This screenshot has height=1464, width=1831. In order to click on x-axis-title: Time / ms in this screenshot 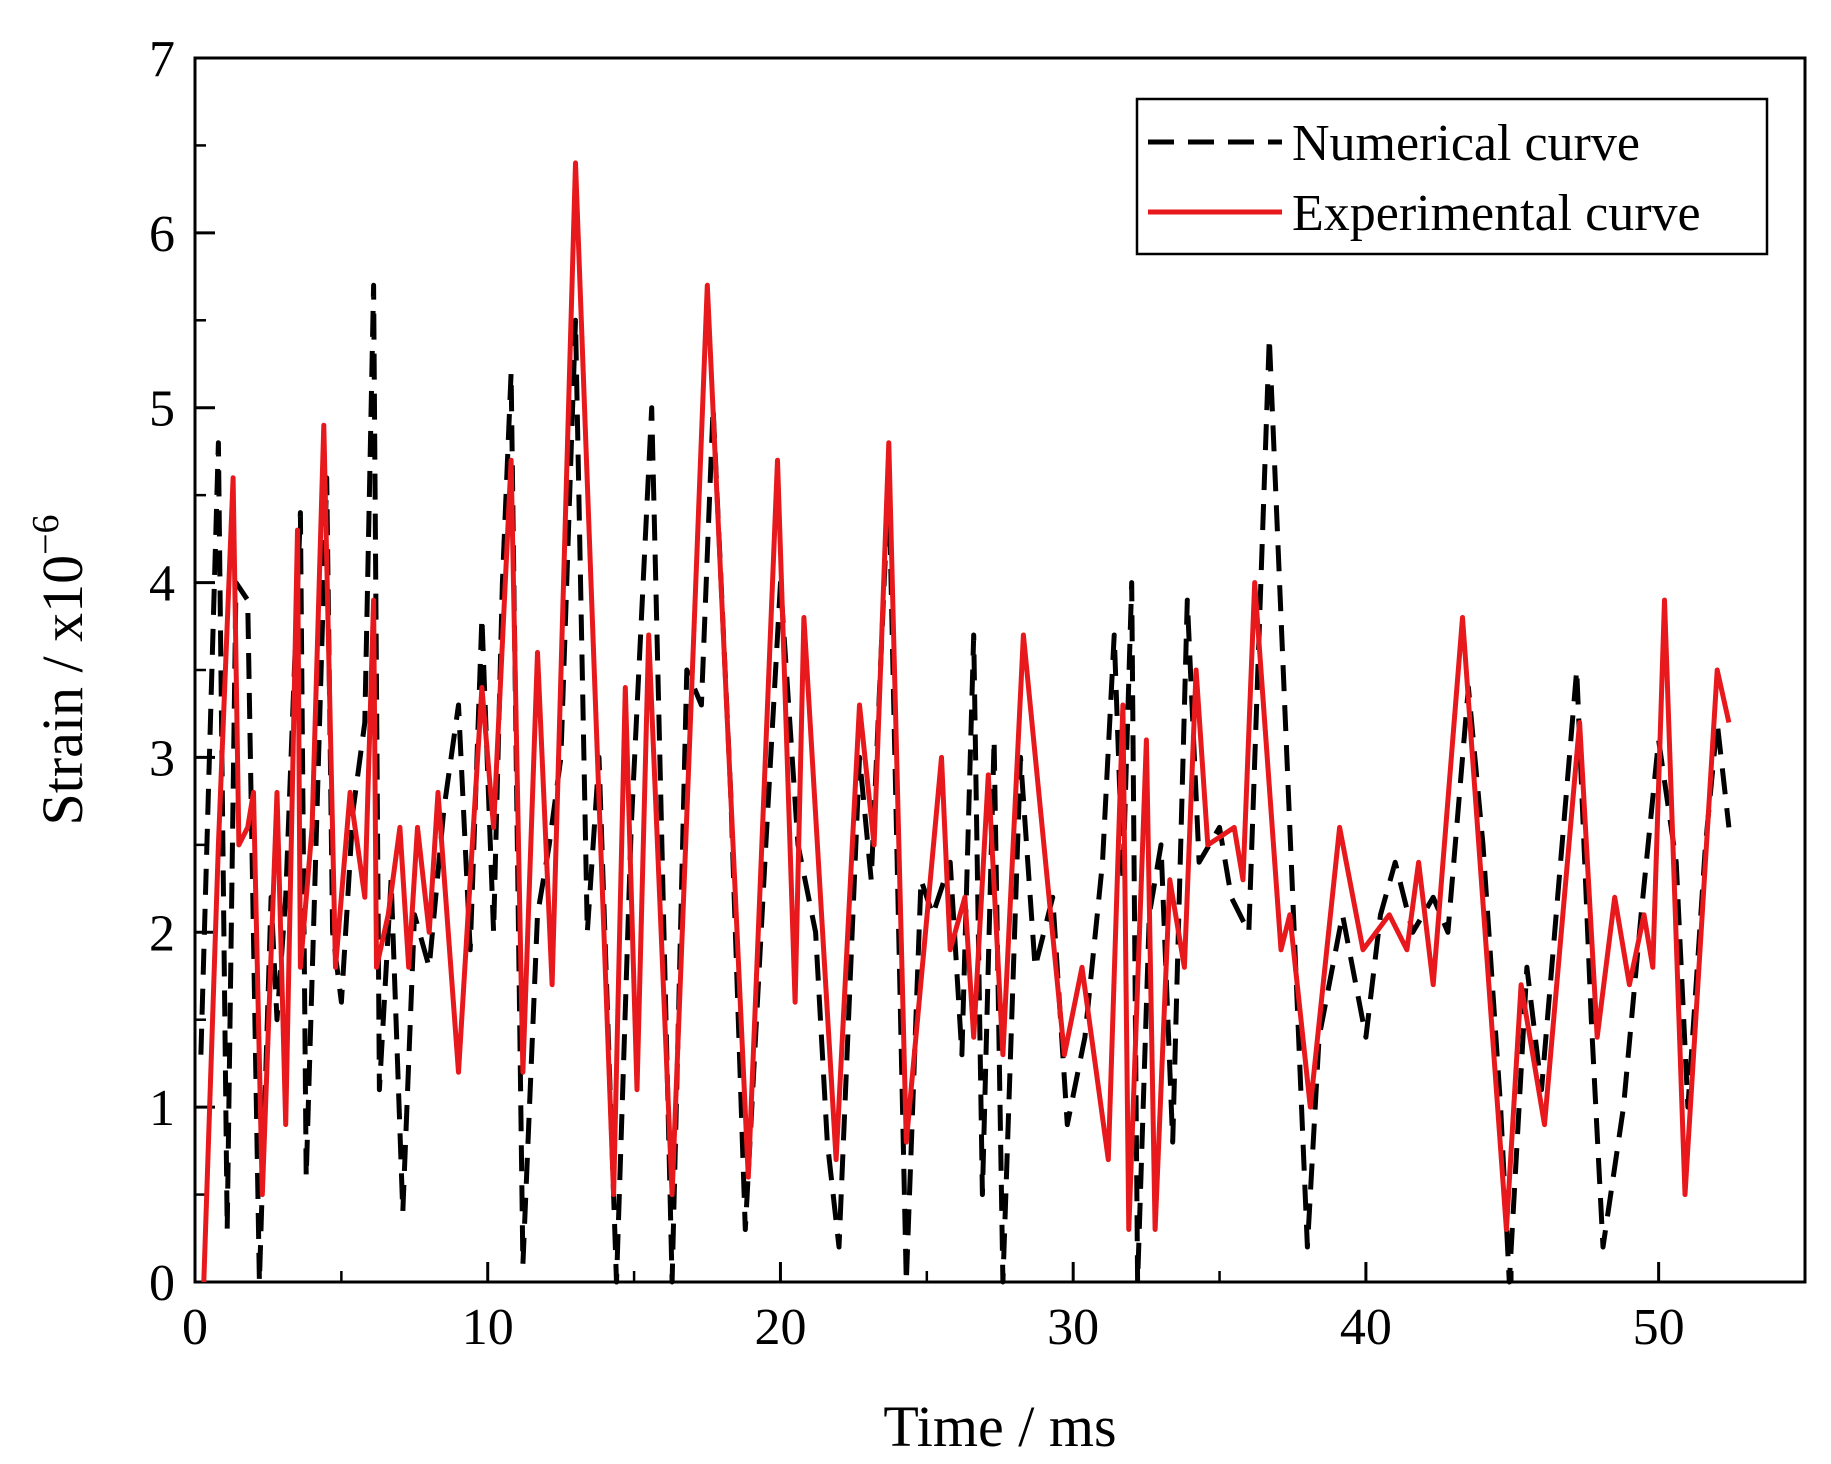, I will do `click(999, 1426)`.